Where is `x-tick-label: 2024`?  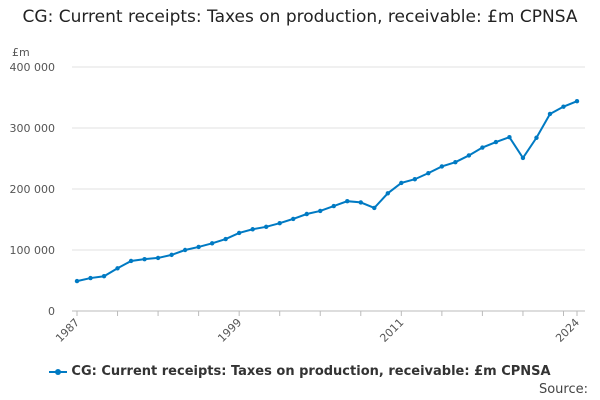 x-tick-label: 2024 is located at coordinates (567, 330).